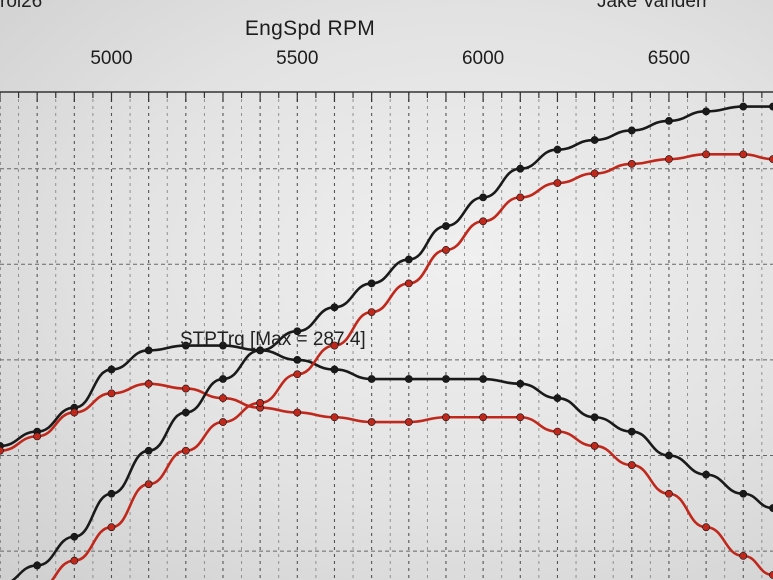 This screenshot has height=580, width=773. Describe the element at coordinates (310, 28) in the screenshot. I see `x-axis-title: EngSpd RPM` at that location.